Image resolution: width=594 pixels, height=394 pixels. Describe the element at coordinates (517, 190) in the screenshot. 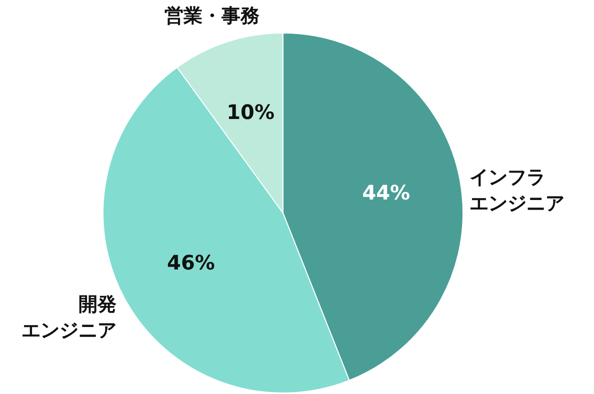

I see `slice-label: インフラエンジニア` at that location.